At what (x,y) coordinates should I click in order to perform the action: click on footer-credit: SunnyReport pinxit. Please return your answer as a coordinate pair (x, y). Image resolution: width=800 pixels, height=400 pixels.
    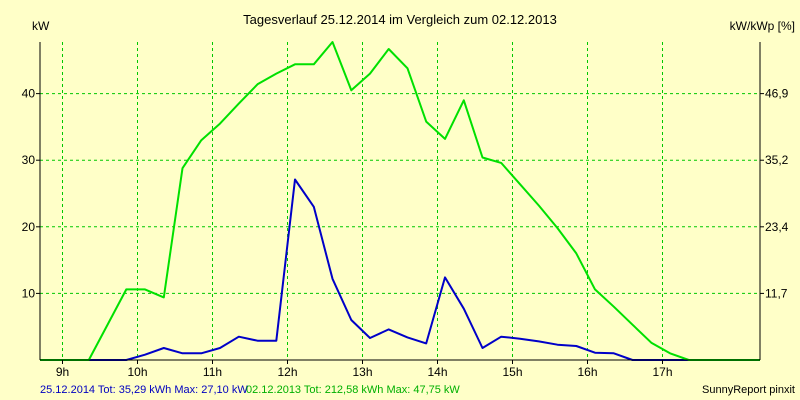
    Looking at the image, I should click on (748, 390).